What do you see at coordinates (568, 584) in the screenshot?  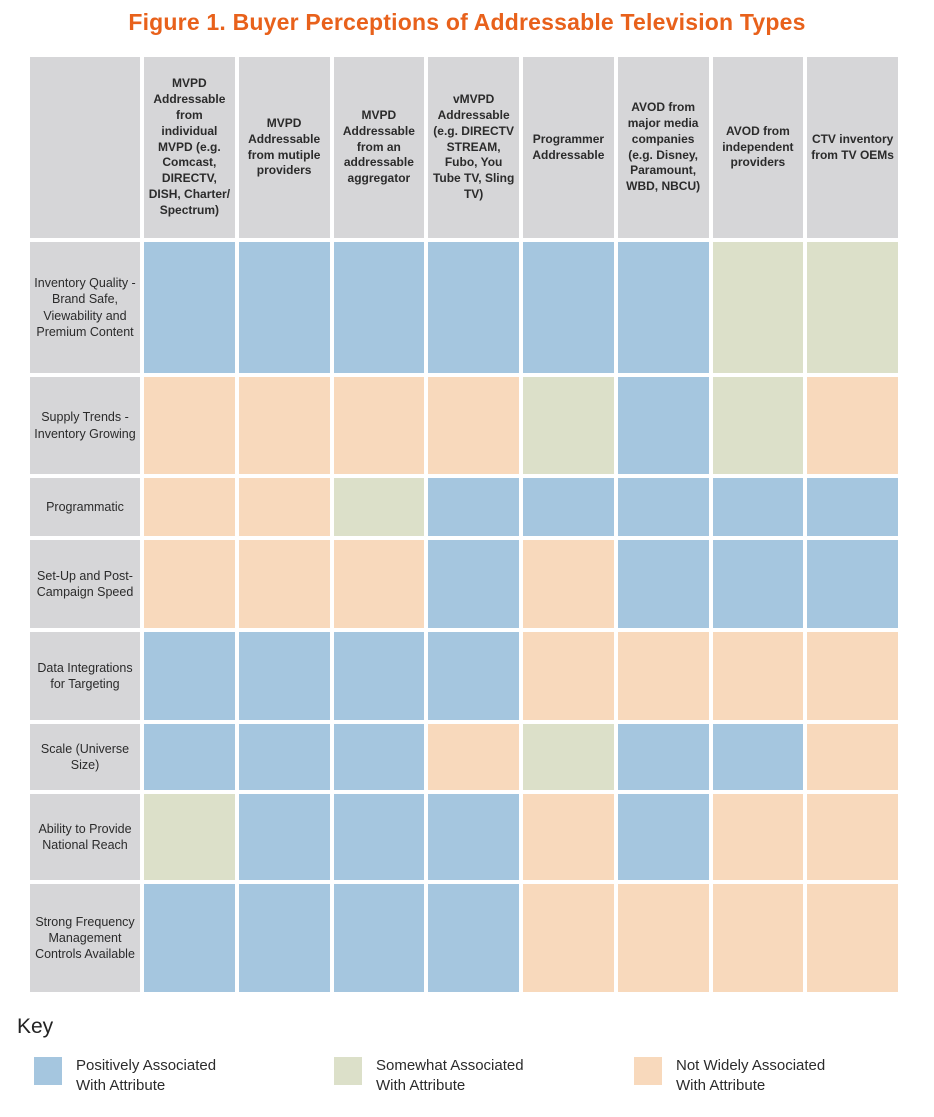 I see `matrix-cell-r4-c5` at bounding box center [568, 584].